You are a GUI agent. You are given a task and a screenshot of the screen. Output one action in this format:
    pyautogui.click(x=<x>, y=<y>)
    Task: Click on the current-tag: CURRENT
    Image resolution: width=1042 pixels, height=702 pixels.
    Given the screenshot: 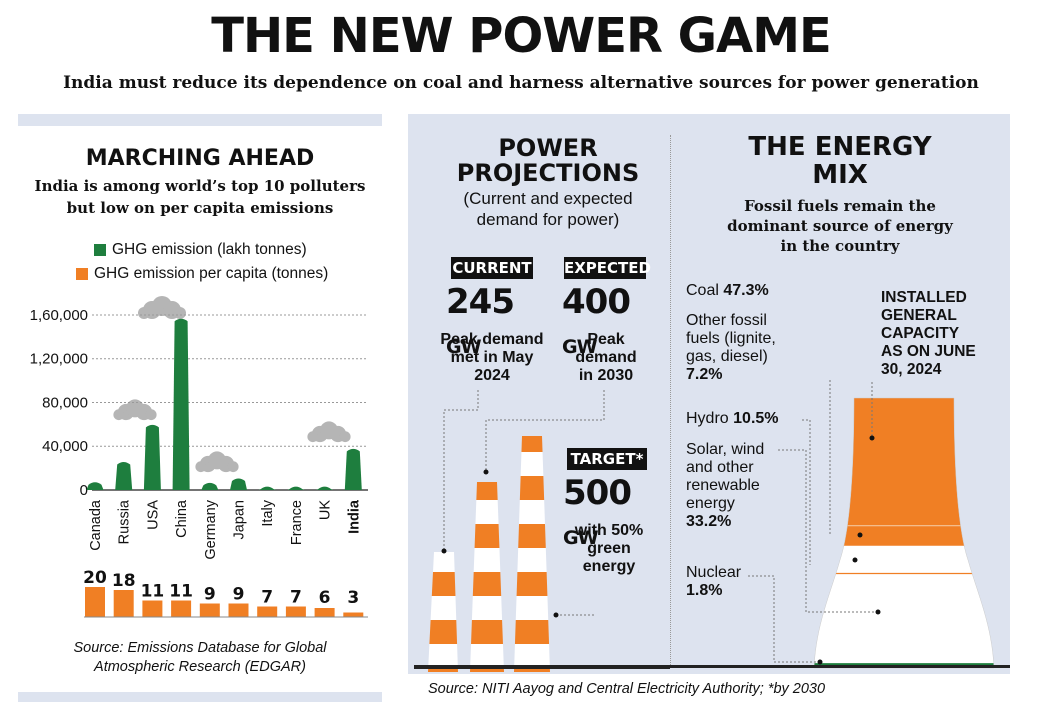 What is the action you would take?
    pyautogui.click(x=492, y=268)
    